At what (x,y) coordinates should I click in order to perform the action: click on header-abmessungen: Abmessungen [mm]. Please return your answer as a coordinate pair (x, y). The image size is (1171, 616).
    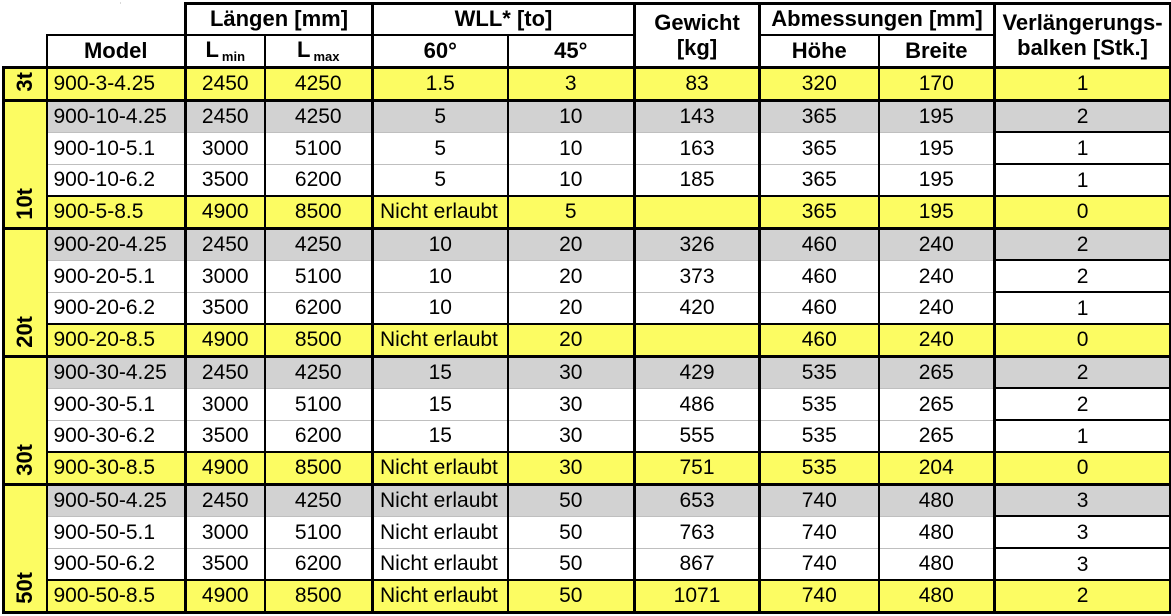
    Looking at the image, I should click on (878, 19).